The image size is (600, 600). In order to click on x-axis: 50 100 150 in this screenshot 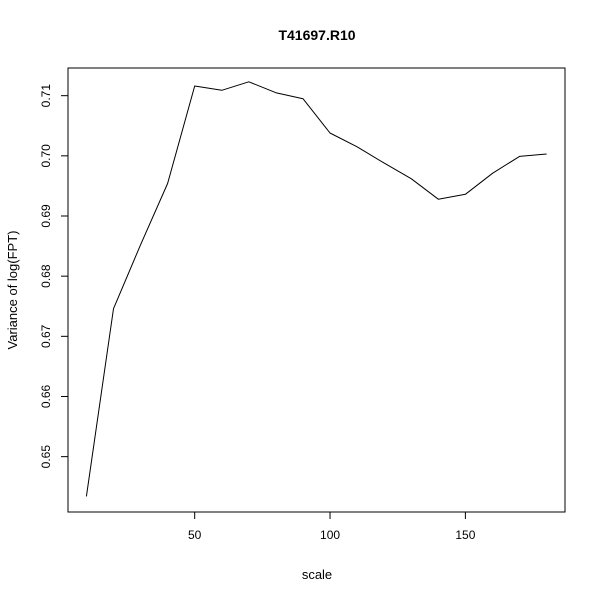, I will do `click(332, 526)`.